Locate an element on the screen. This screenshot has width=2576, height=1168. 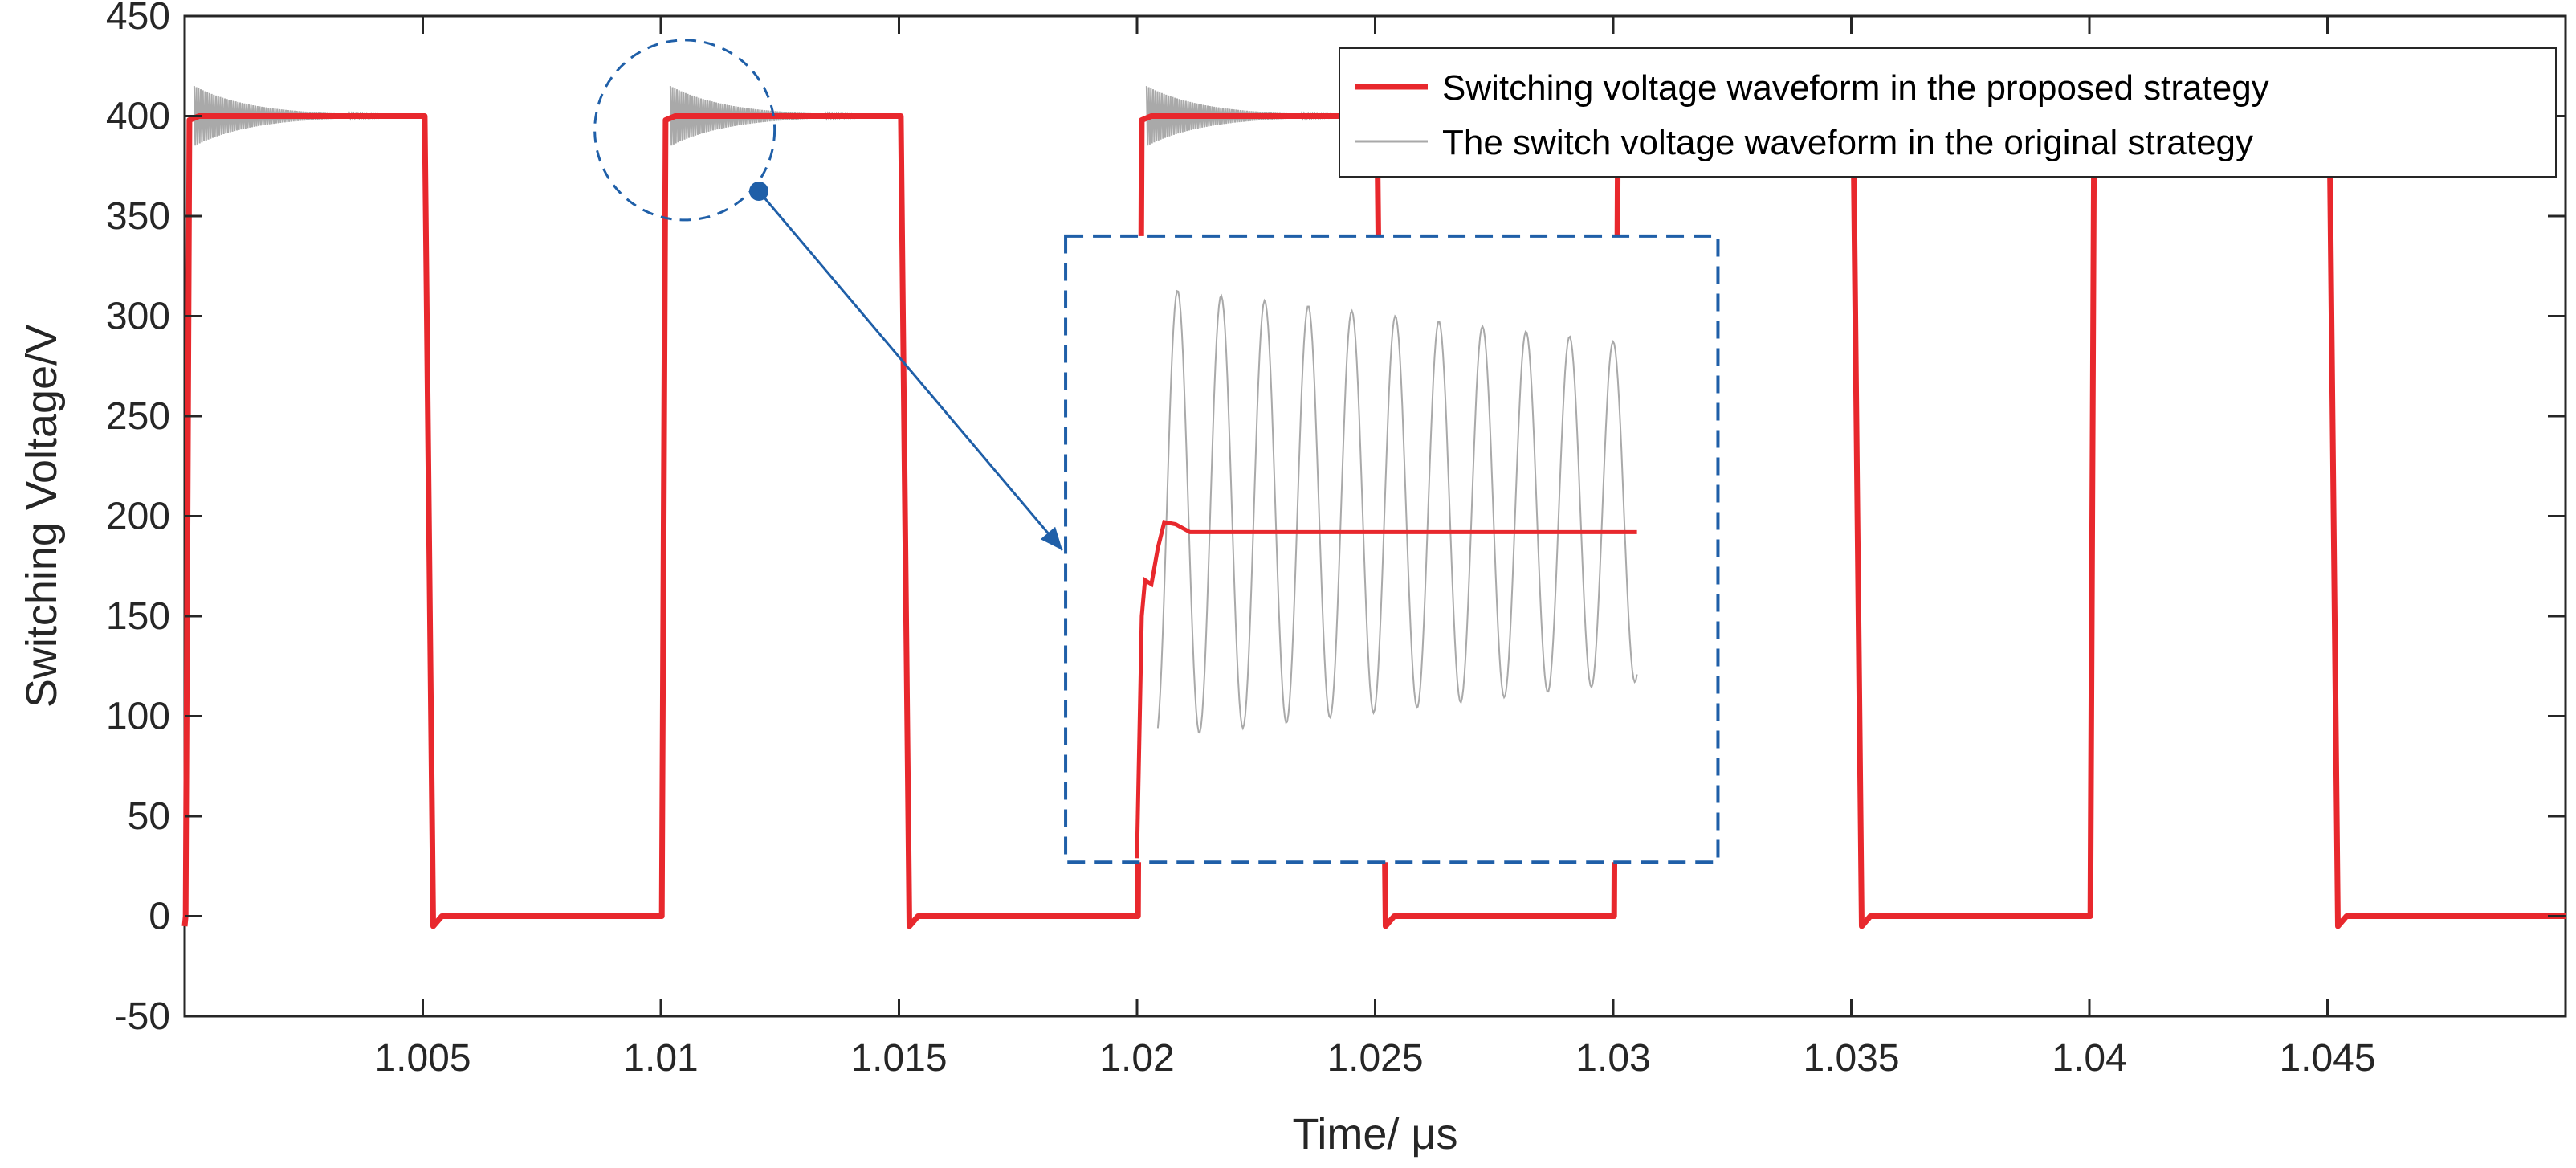
y-tick-label: 250 is located at coordinates (138, 416).